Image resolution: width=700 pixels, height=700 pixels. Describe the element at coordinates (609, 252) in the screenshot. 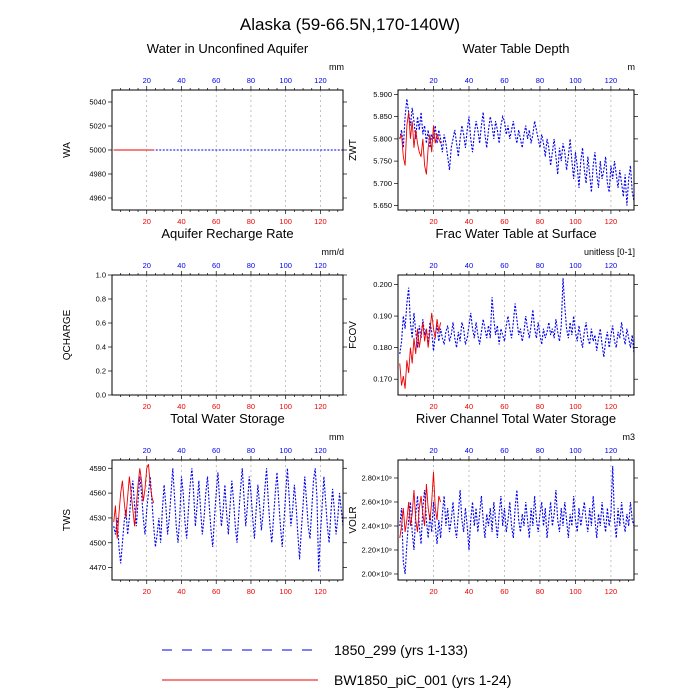

I see `unit-label: unitless [0-1]` at that location.